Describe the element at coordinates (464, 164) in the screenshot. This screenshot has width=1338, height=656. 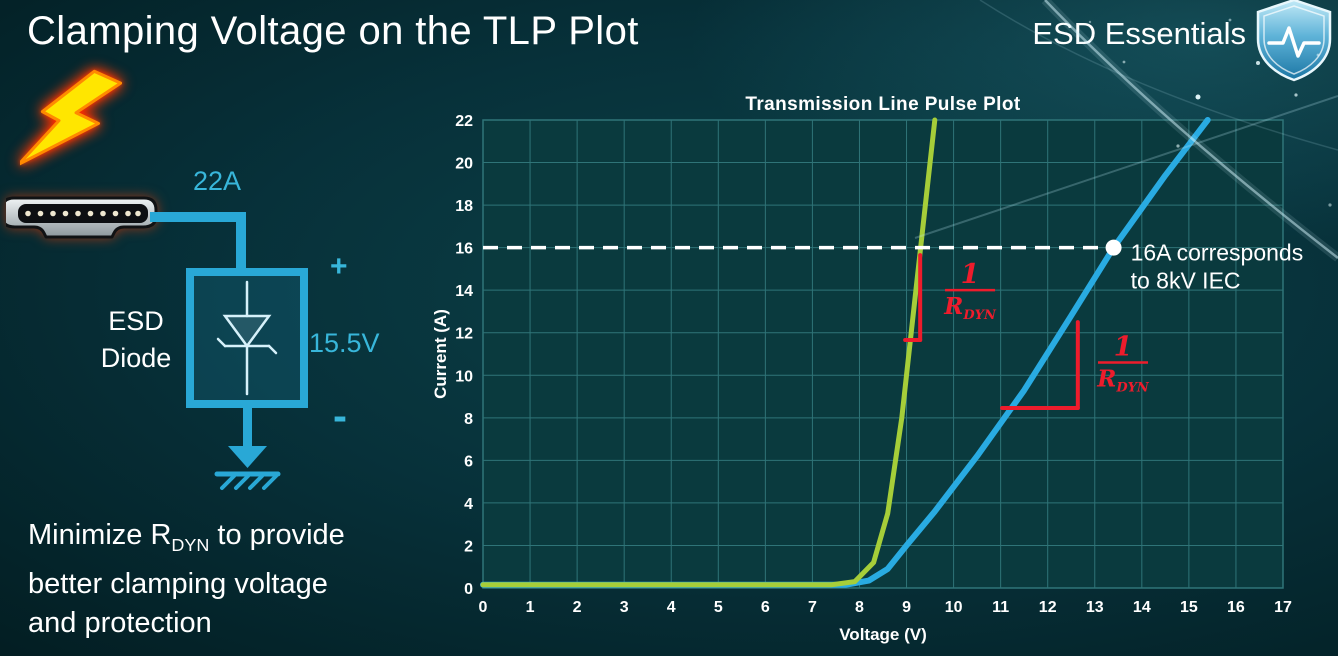
I see `y-tick-label: 20` at that location.